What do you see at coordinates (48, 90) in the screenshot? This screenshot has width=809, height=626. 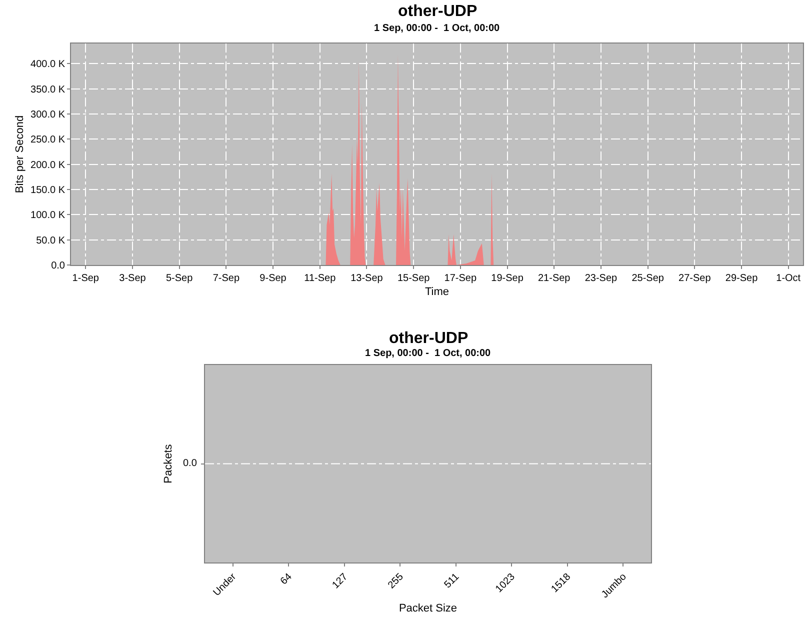 I see `y-tick-label: 350.0 K` at bounding box center [48, 90].